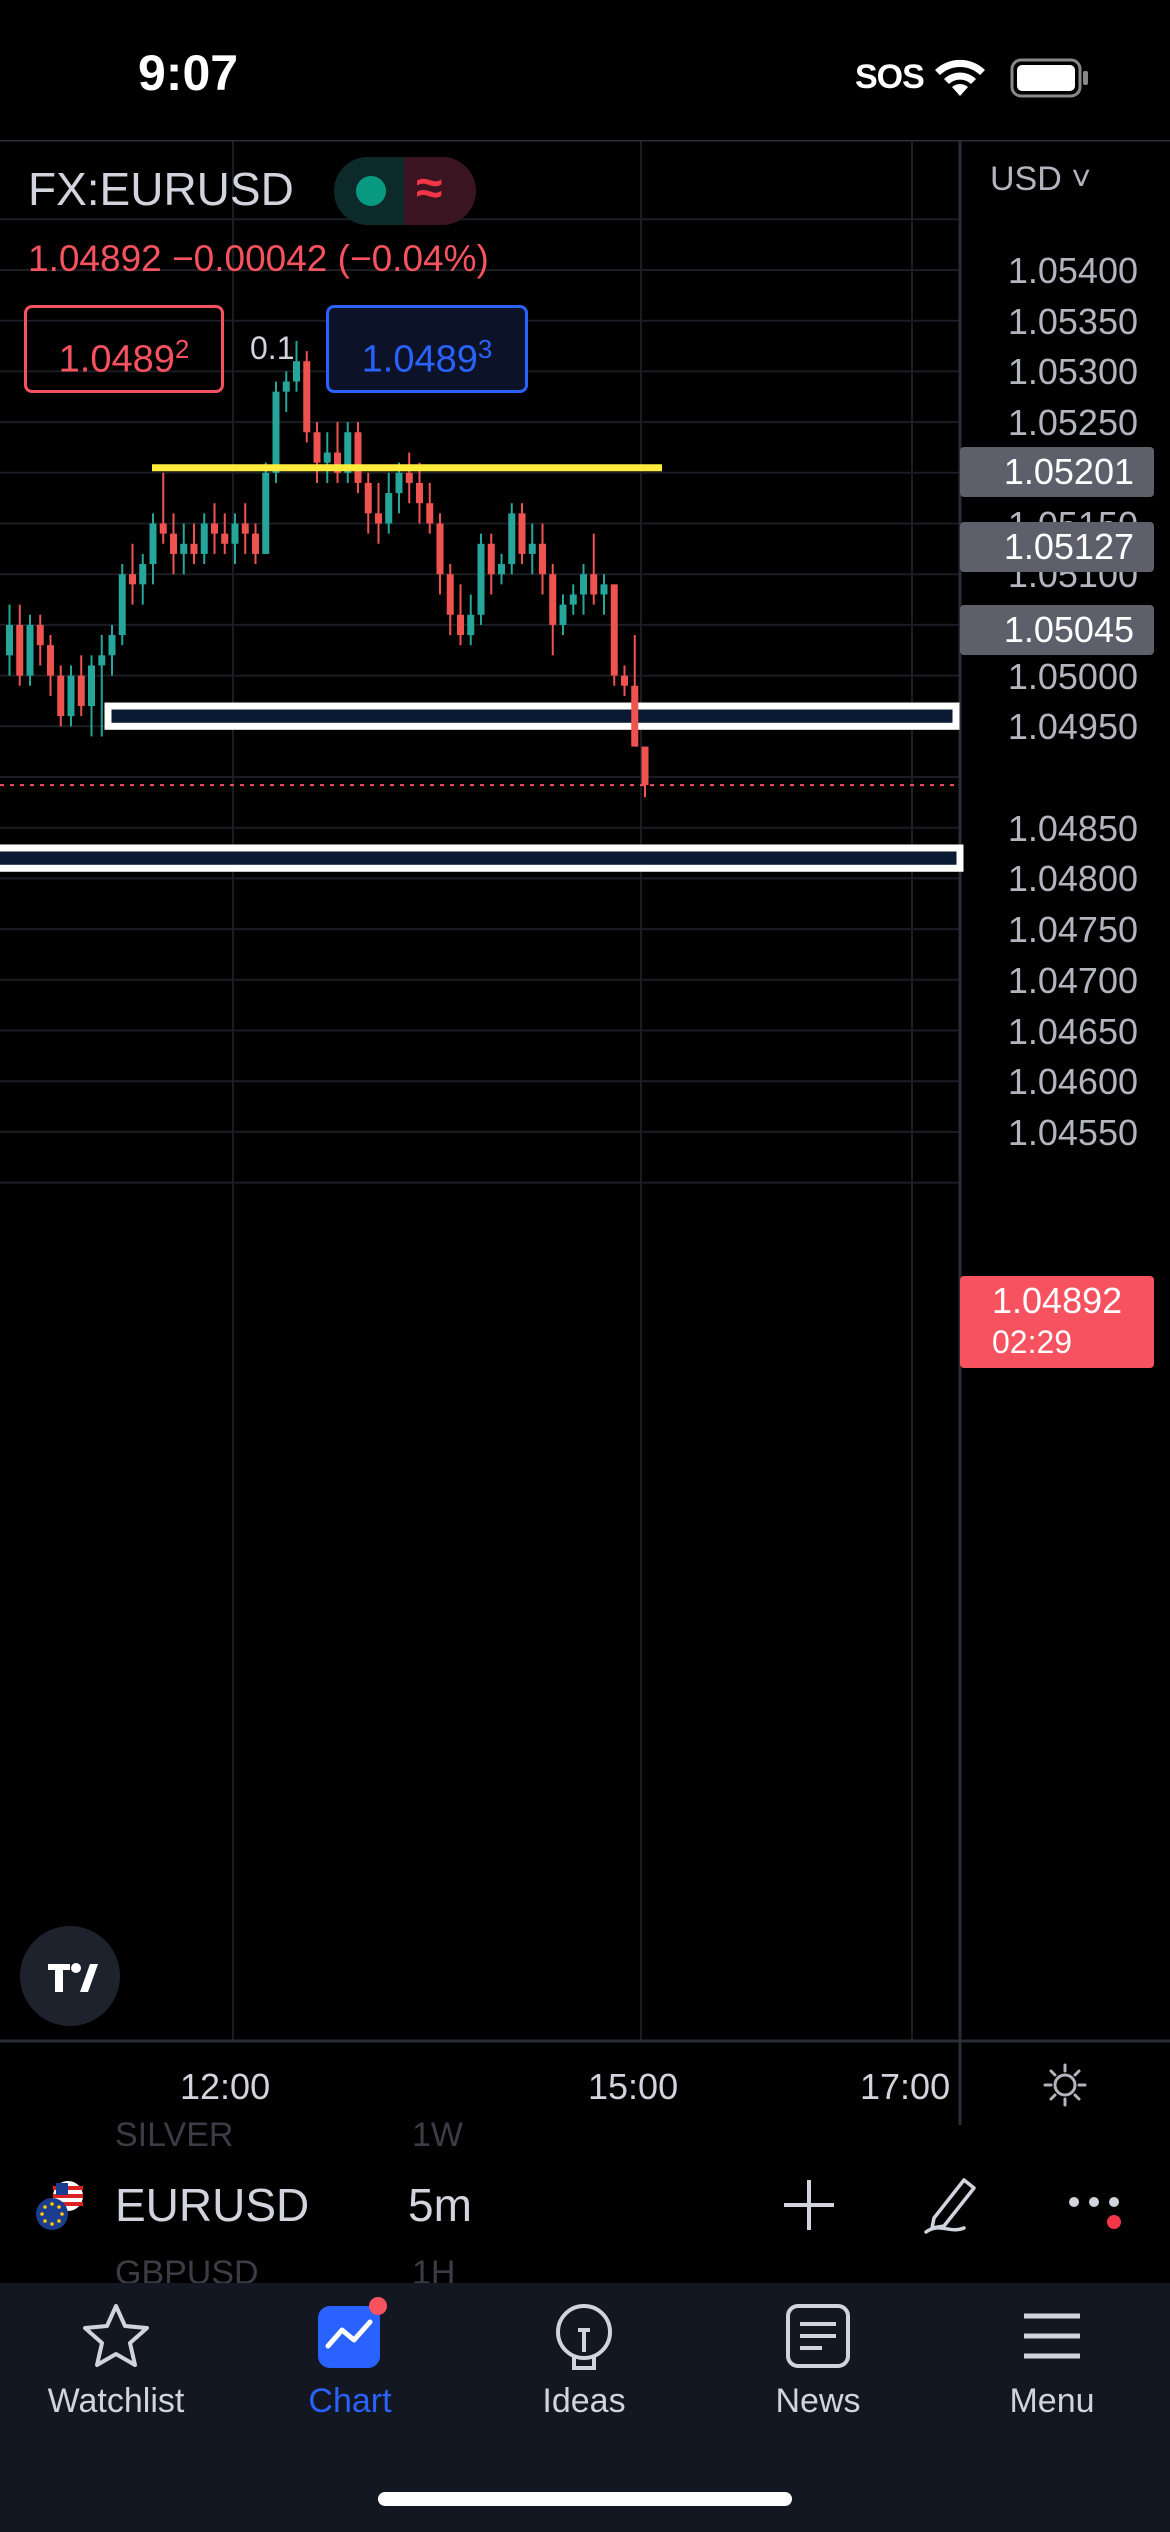 The height and width of the screenshot is (2532, 1170). I want to click on tab-news-label: News, so click(818, 2401).